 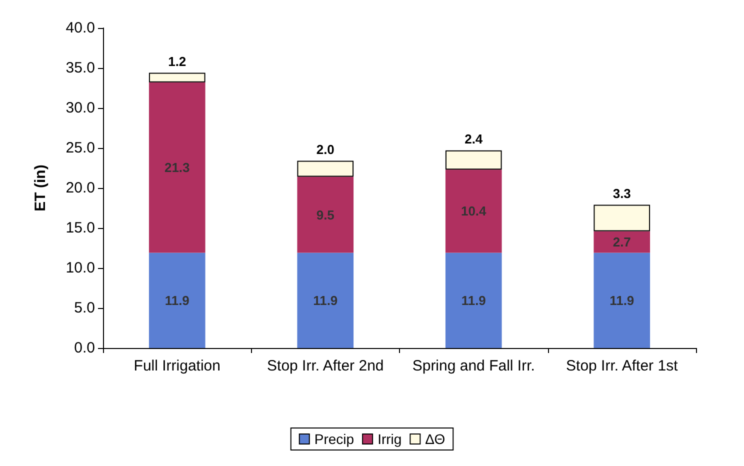 I want to click on x-tick-label: Spring and Fall Irr., so click(x=473, y=366).